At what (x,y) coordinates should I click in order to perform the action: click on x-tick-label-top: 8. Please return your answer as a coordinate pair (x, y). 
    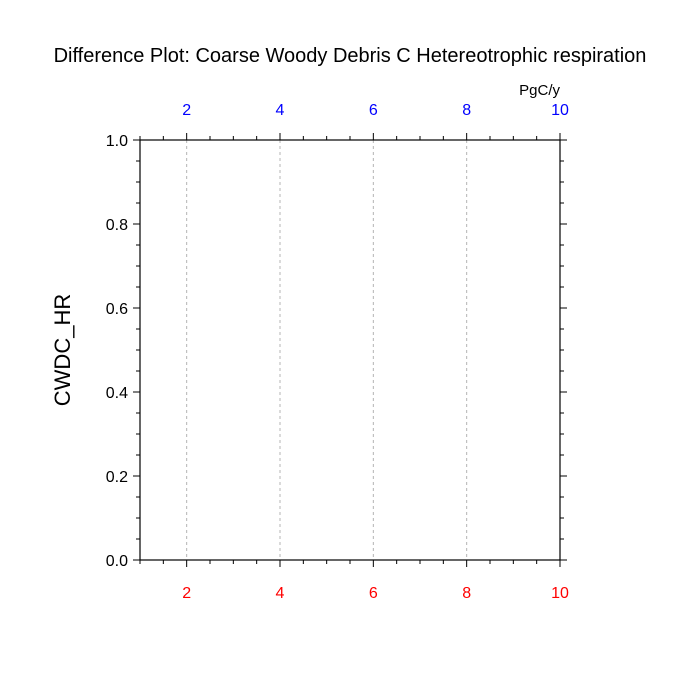
    Looking at the image, I should click on (466, 110).